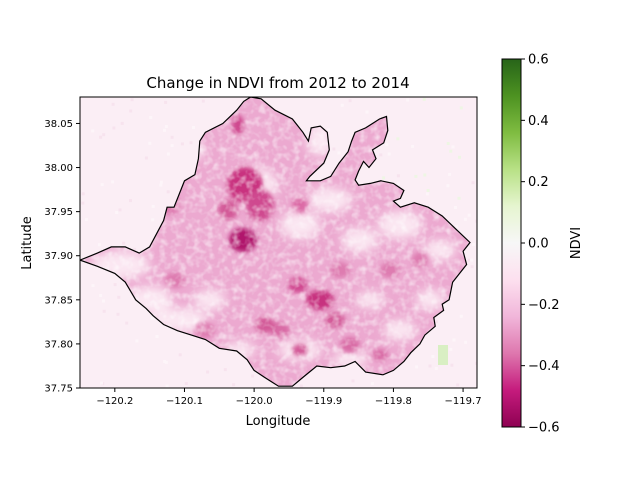 This screenshot has width=640, height=480. I want to click on x-tick-label: −119.9, so click(323, 401).